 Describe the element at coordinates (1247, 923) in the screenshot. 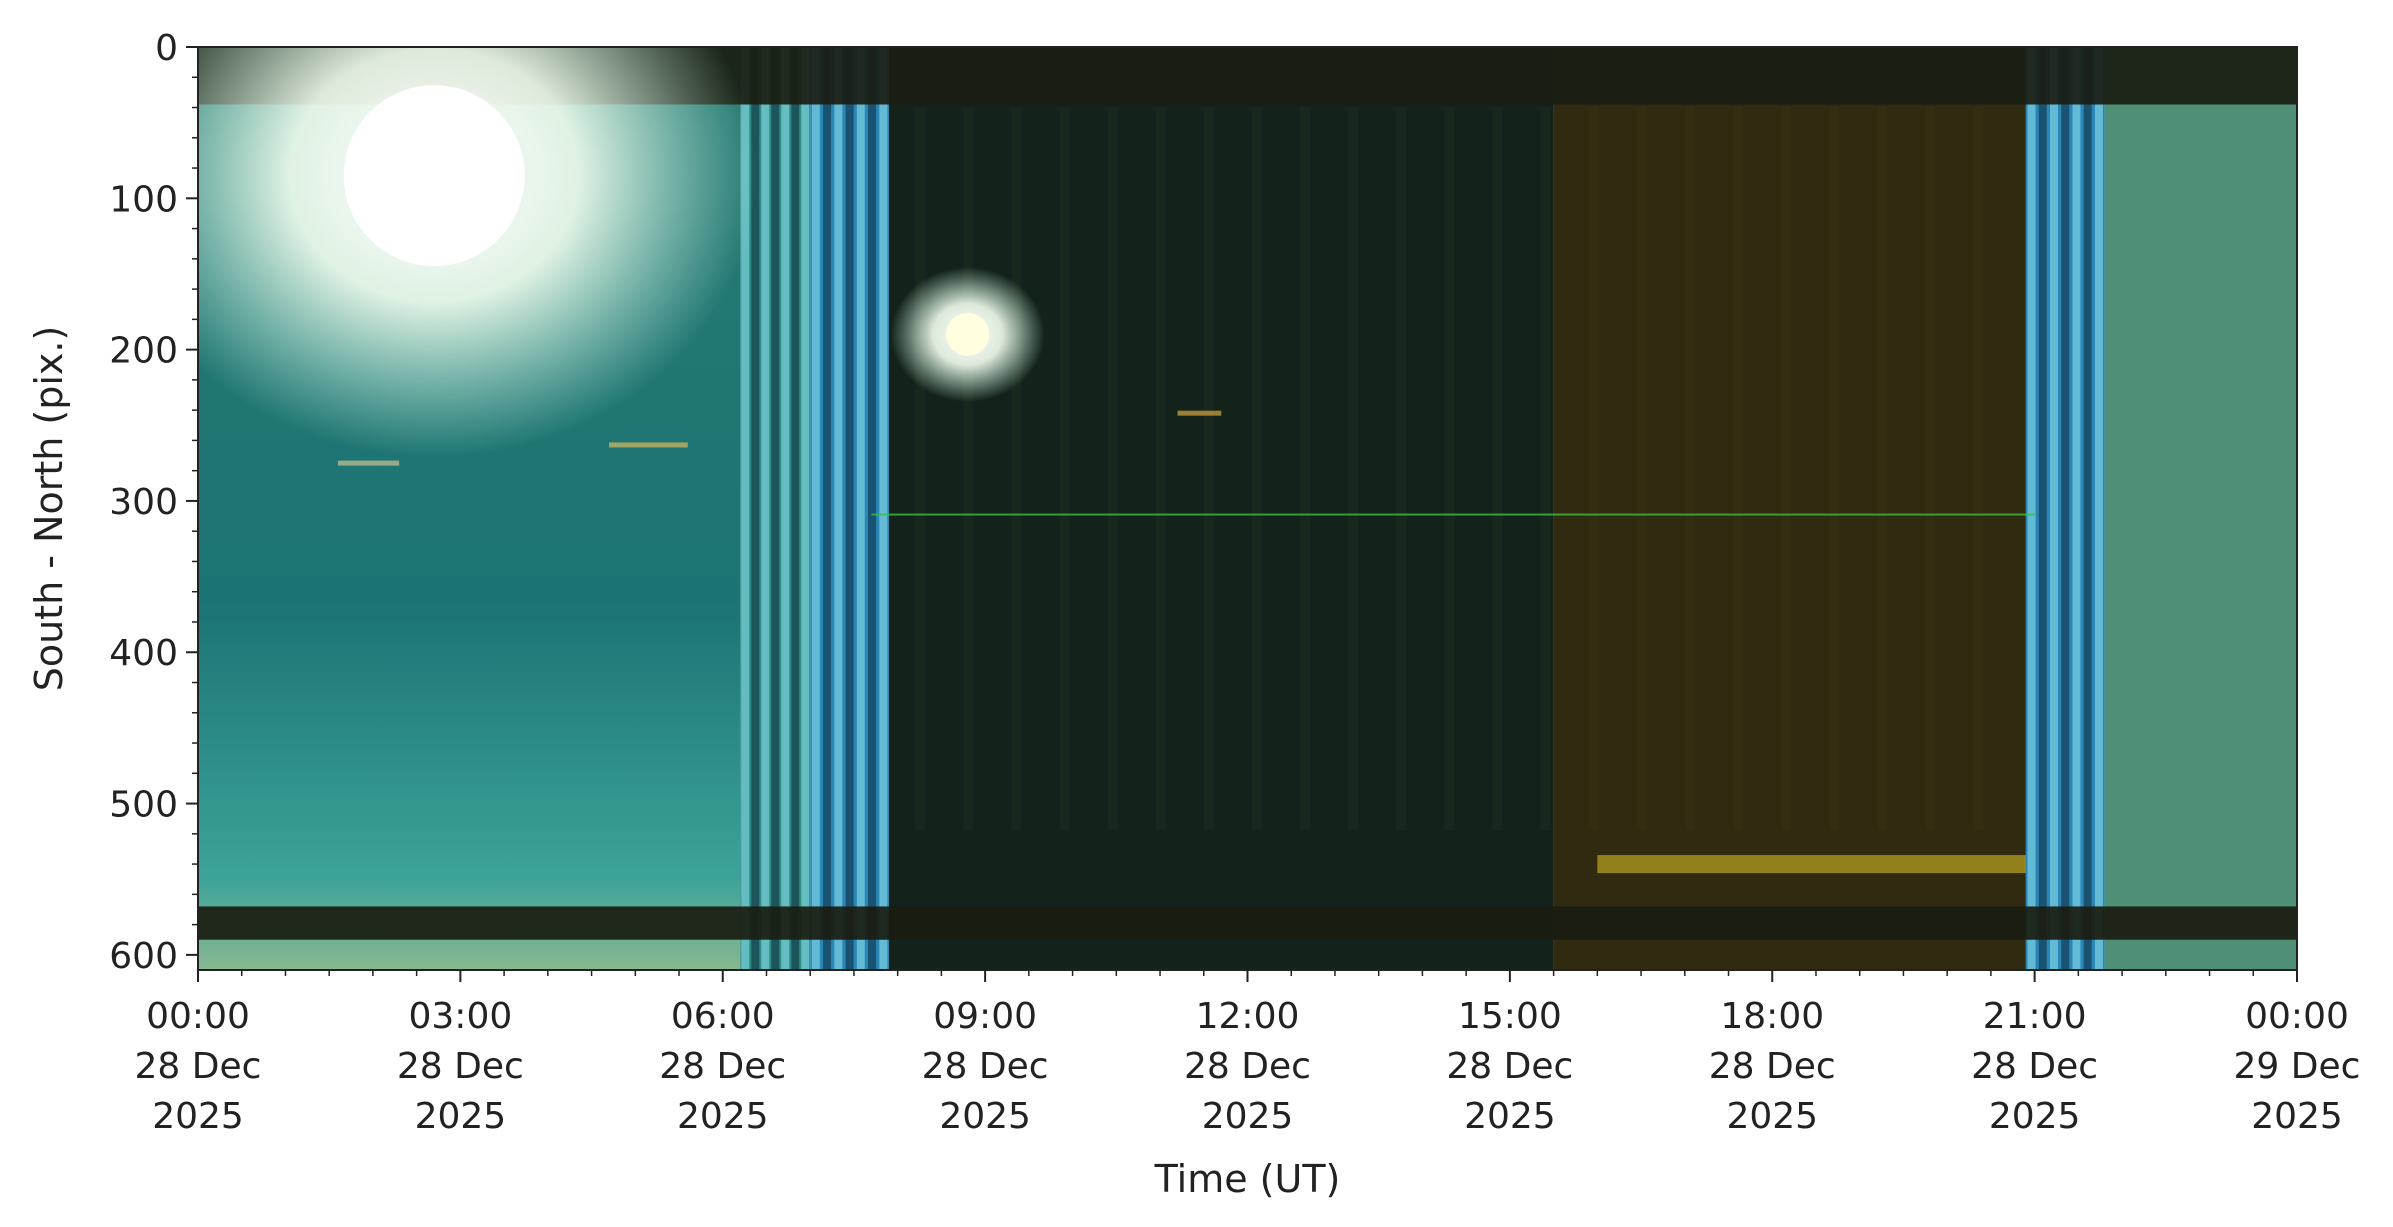

I see `horizontal-band` at that location.